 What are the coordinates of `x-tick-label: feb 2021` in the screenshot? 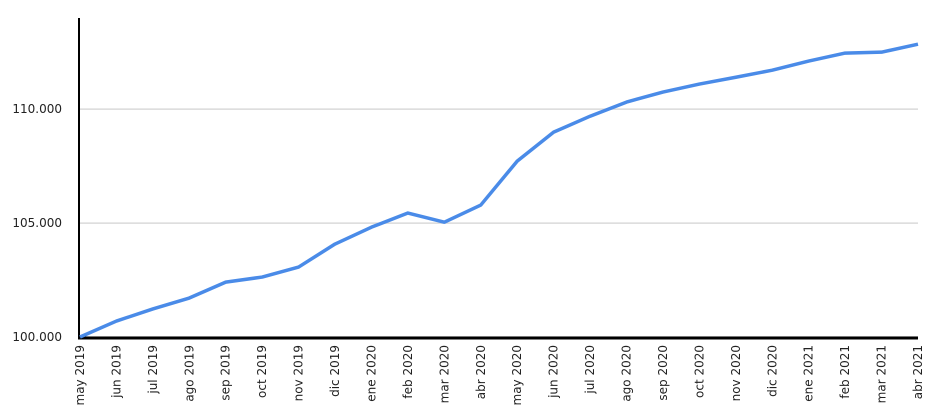 It's located at (845, 372).